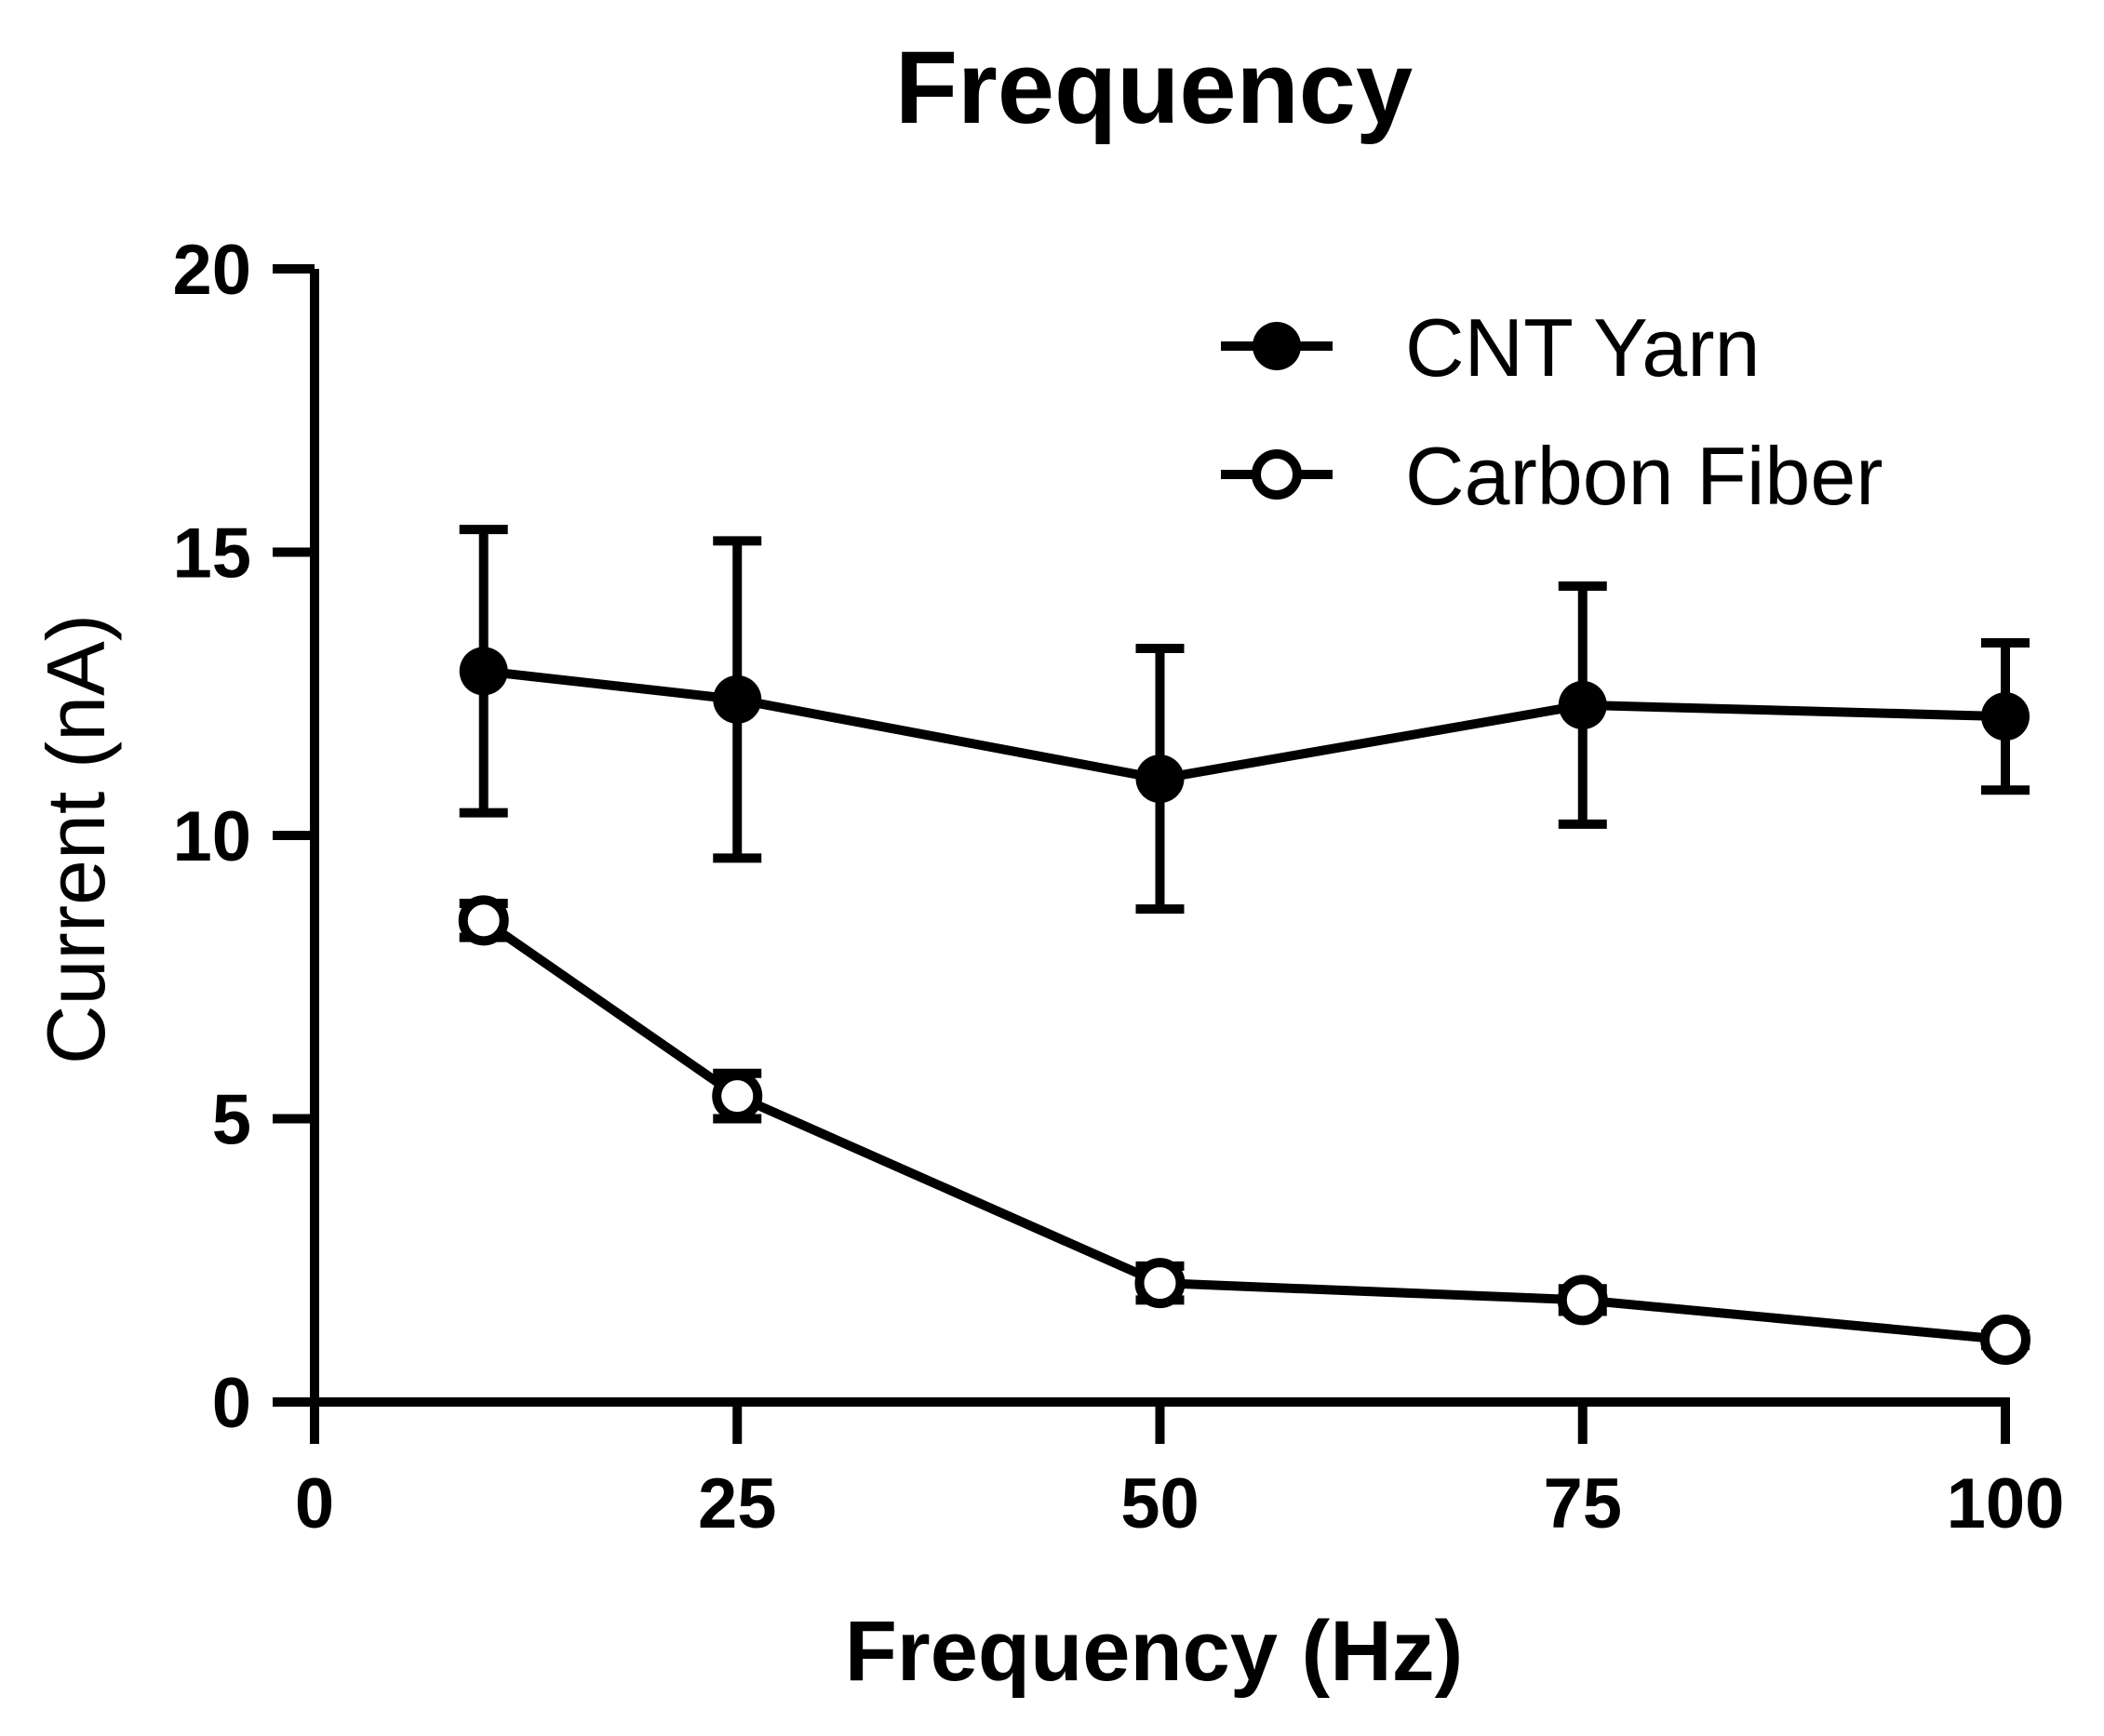  I want to click on x-axis-ticks: 0 25 50 75 100, so click(1180, 1473).